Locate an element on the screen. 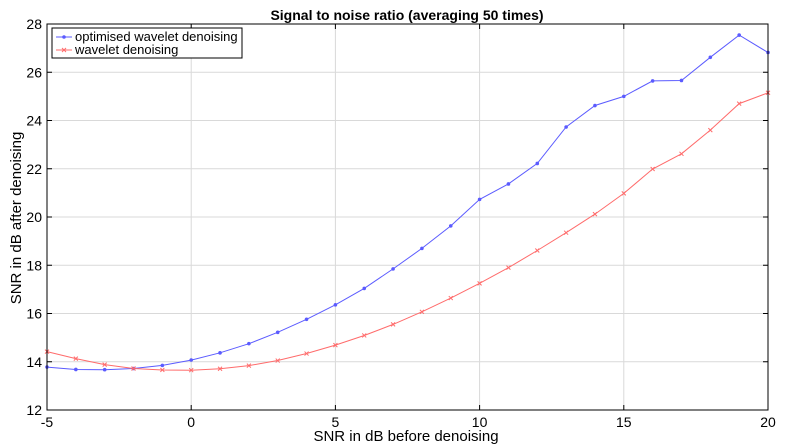  y-tick-label: 24 is located at coordinates (34, 121).